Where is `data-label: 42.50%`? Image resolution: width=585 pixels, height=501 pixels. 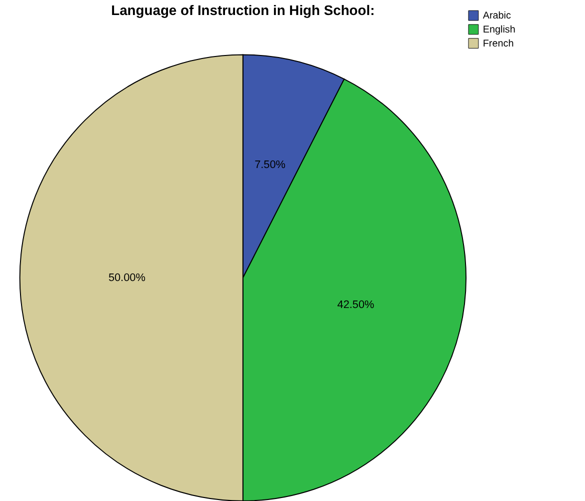
data-label: 42.50% is located at coordinates (356, 304).